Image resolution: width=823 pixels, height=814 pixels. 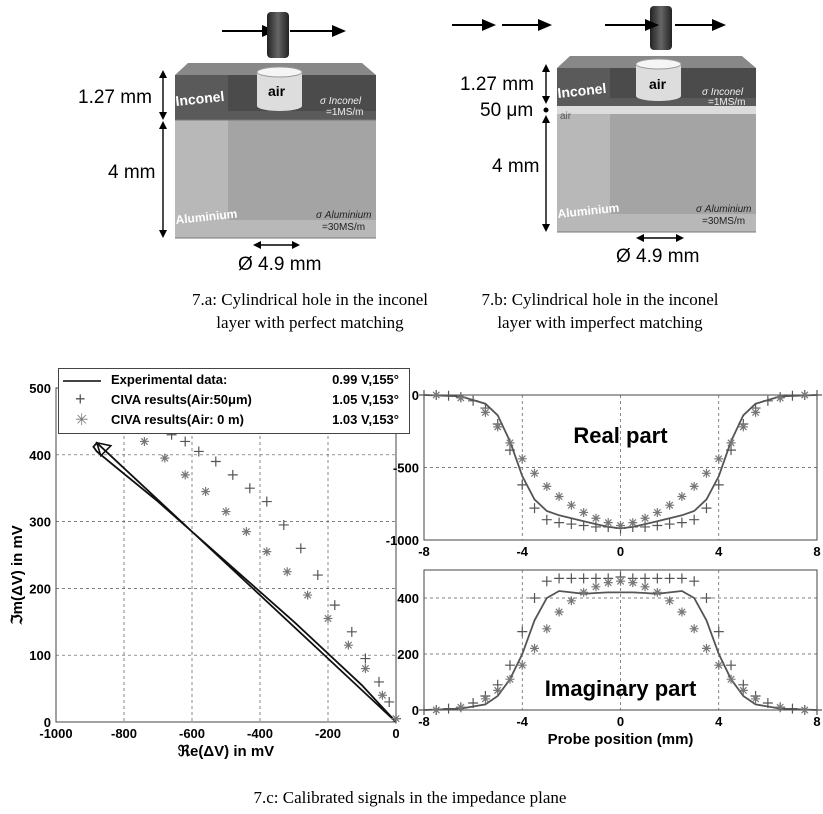 I want to click on y-tick-label: 500, so click(x=40, y=388).